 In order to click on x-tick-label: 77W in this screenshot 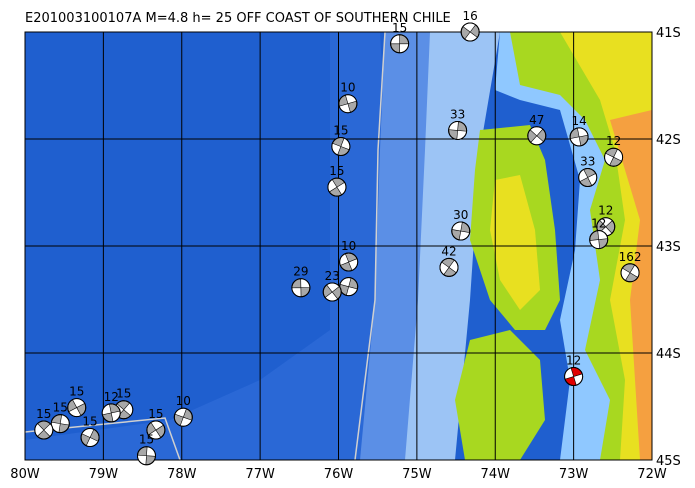, I will do `click(260, 474)`.